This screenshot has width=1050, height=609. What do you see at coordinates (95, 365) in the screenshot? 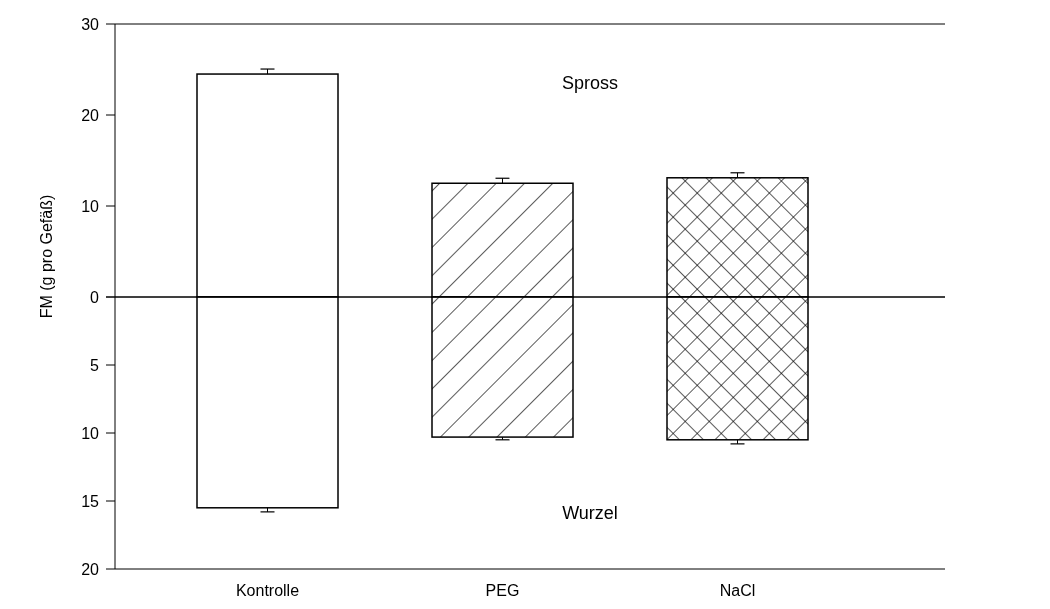
I see `y-tick-label: 5` at bounding box center [95, 365].